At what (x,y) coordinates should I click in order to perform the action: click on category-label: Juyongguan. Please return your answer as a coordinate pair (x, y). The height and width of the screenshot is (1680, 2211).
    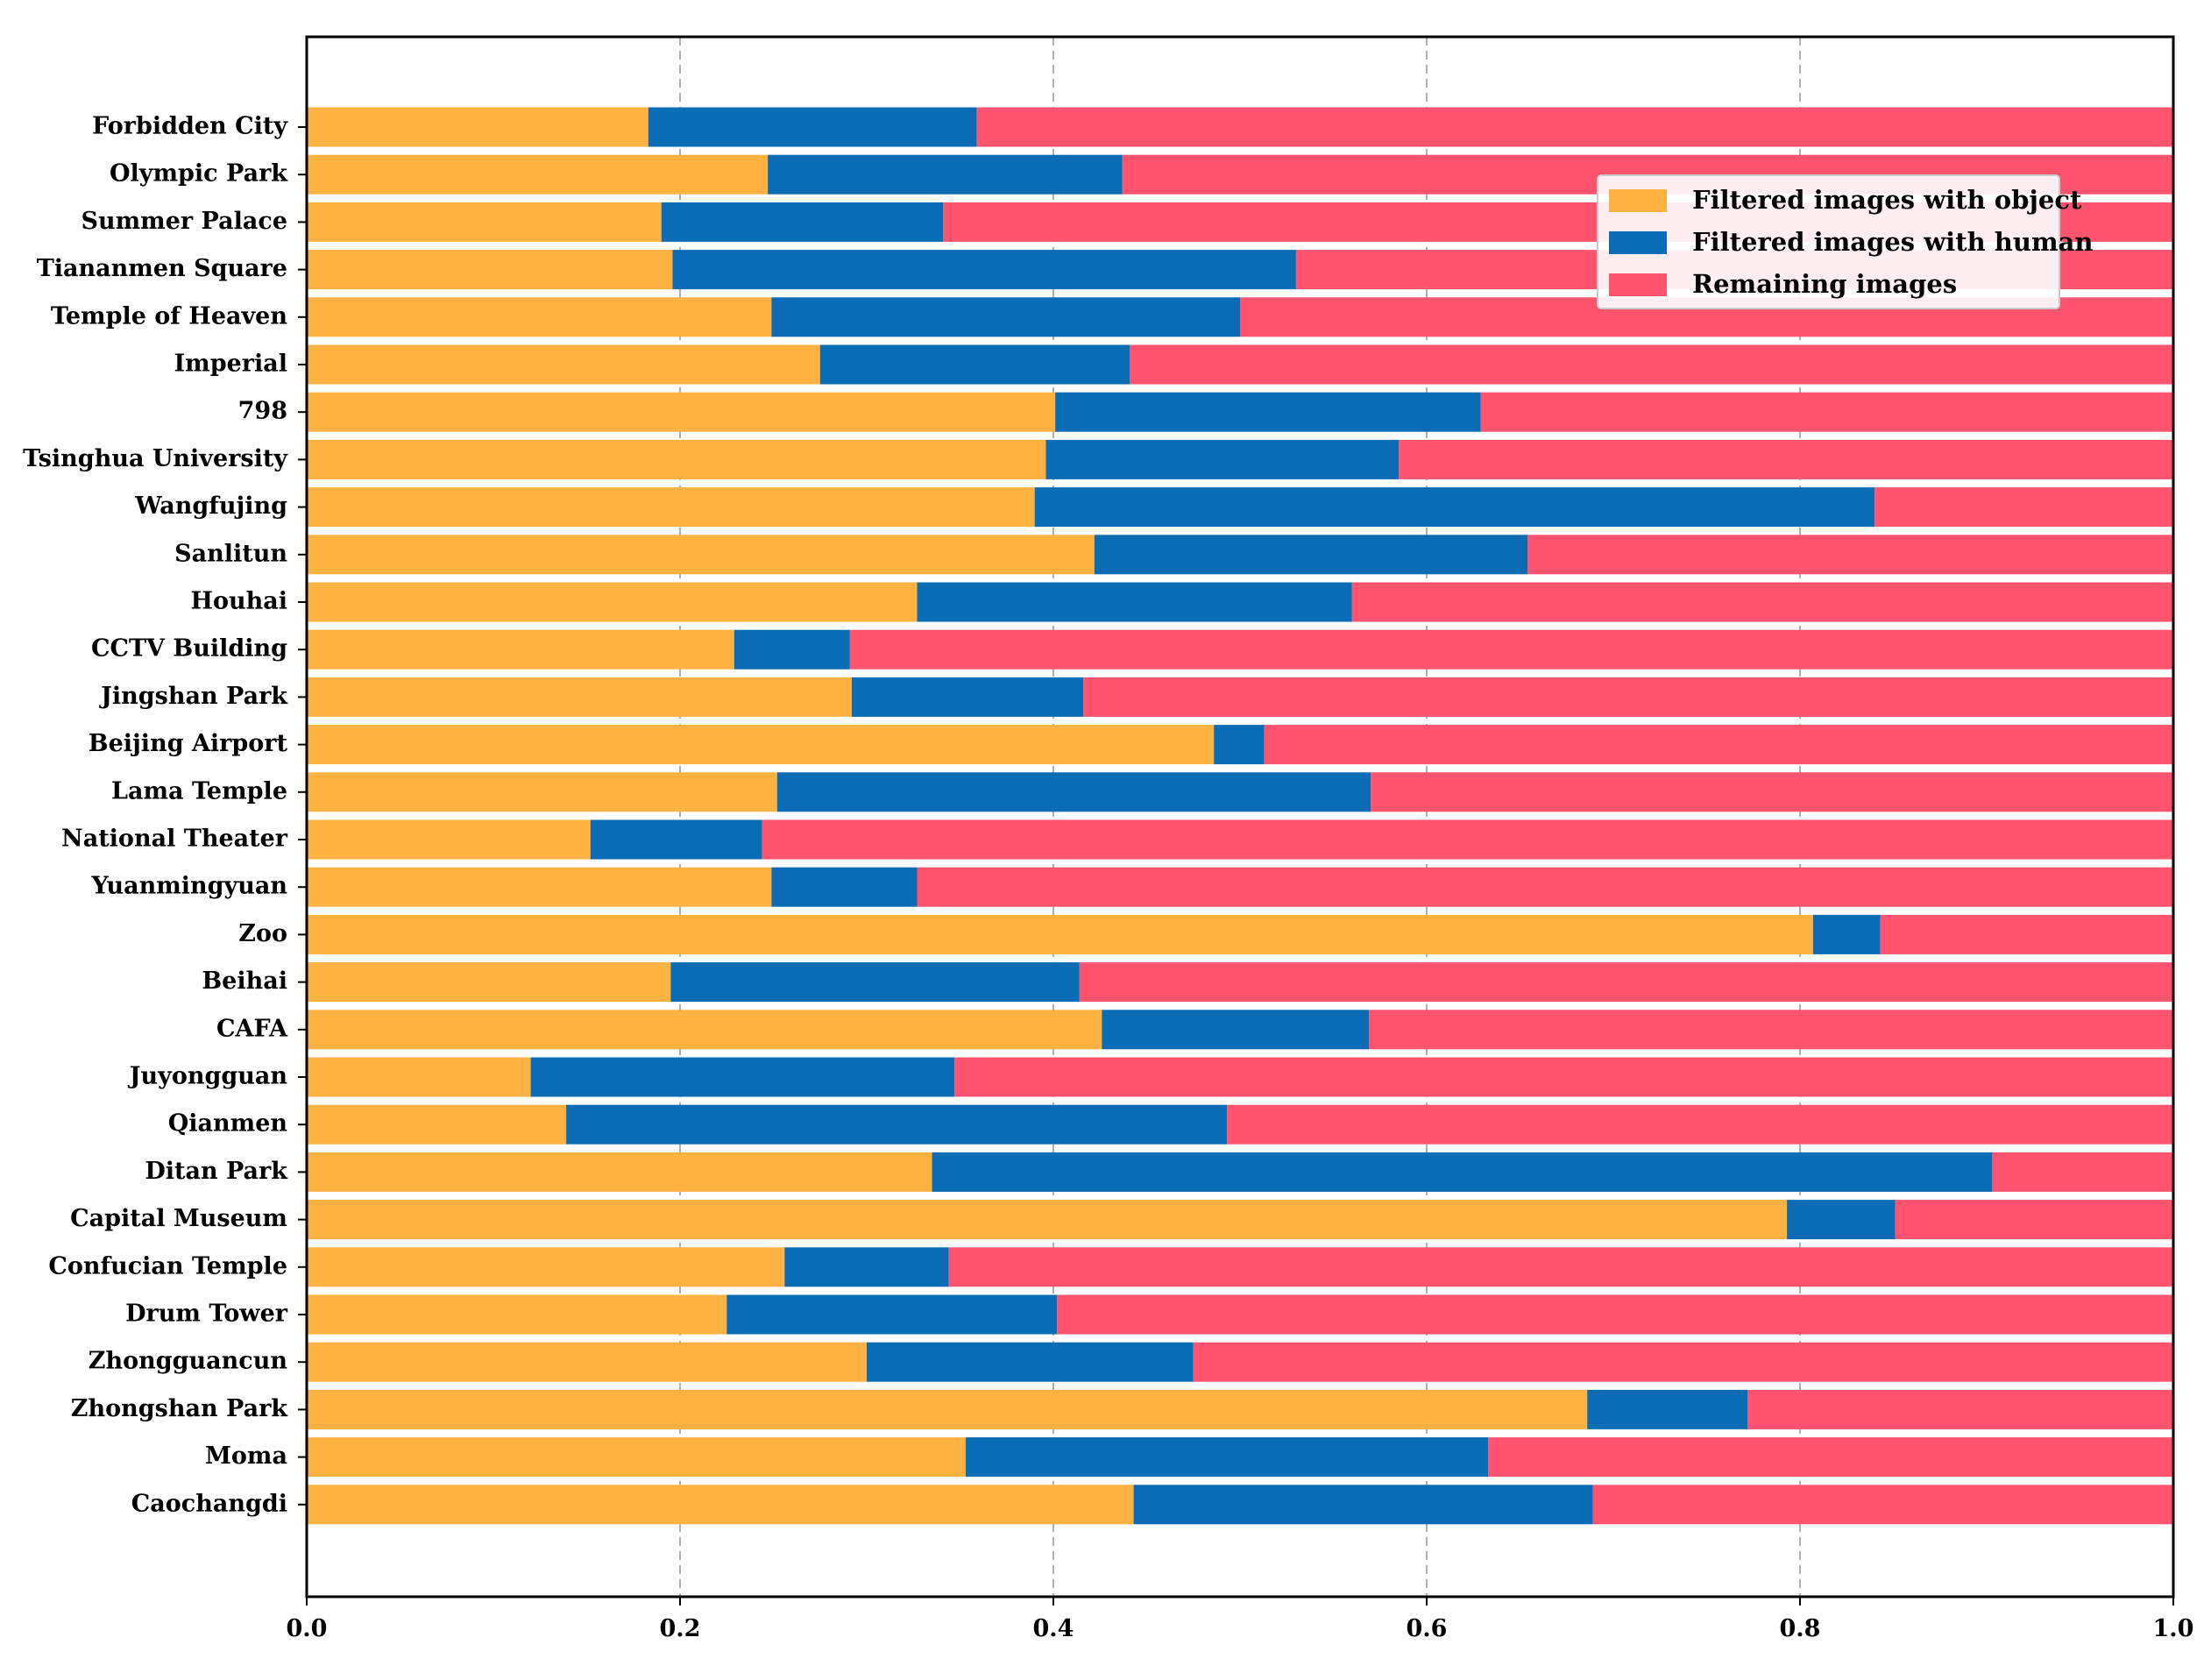
    Looking at the image, I should click on (208, 1076).